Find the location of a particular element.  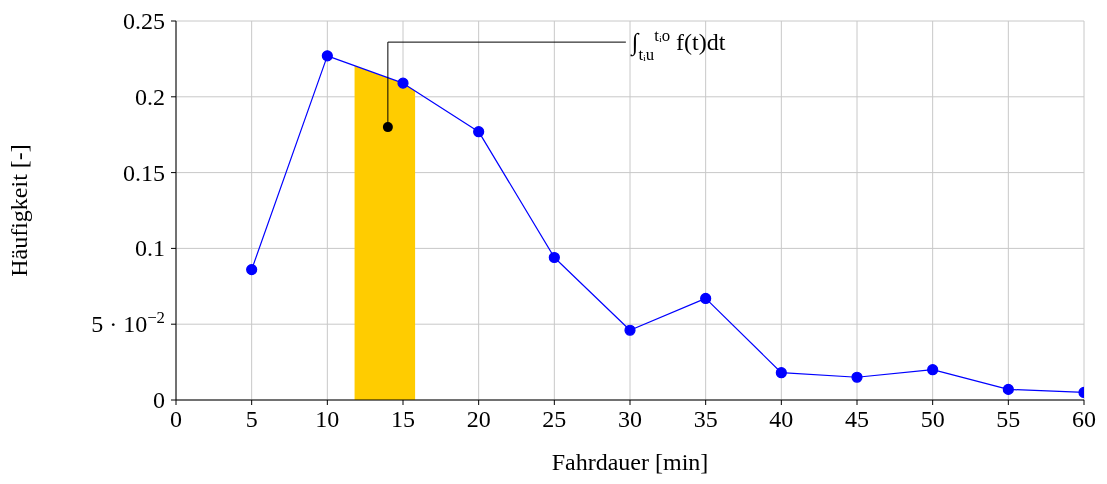

y-tick-label: 0.1 is located at coordinates (150, 248).